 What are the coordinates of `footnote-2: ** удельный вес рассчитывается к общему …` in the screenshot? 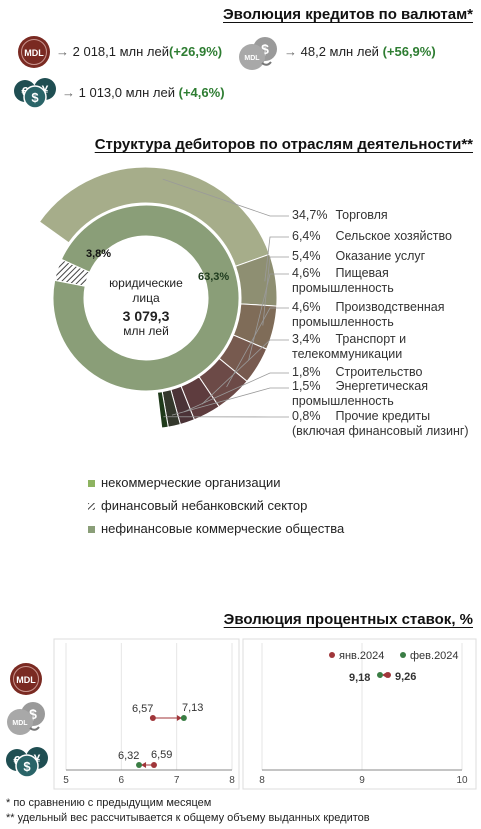 It's located at (188, 818).